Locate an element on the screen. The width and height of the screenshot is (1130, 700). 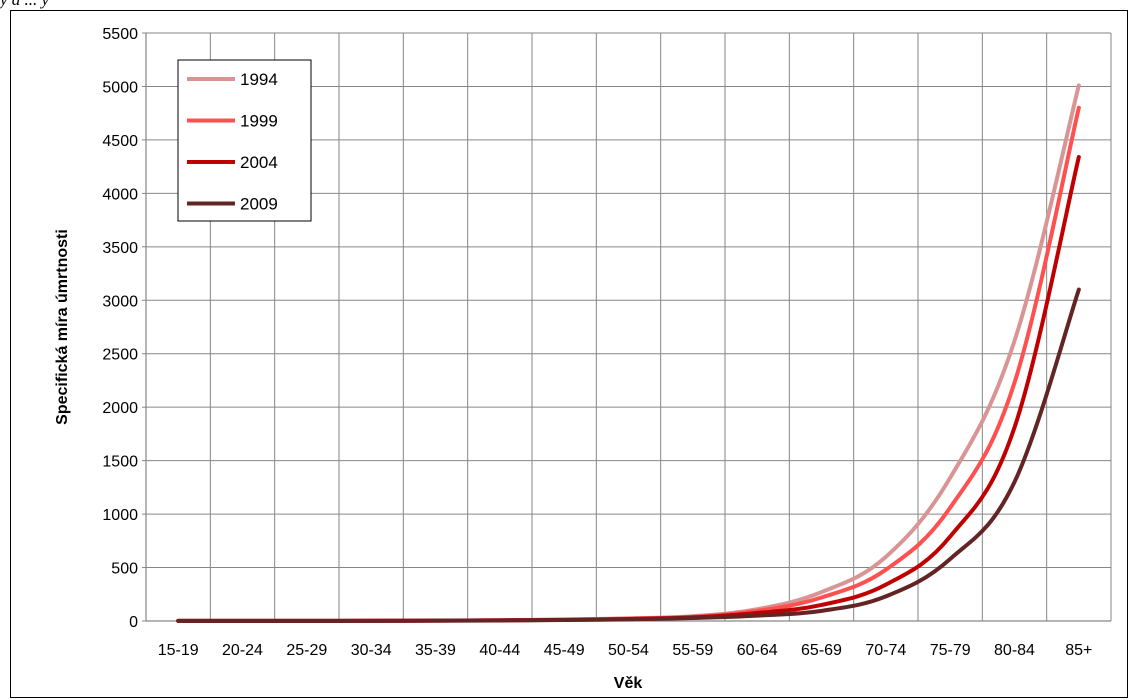
x-tick-label: 25-29 is located at coordinates (306, 650).